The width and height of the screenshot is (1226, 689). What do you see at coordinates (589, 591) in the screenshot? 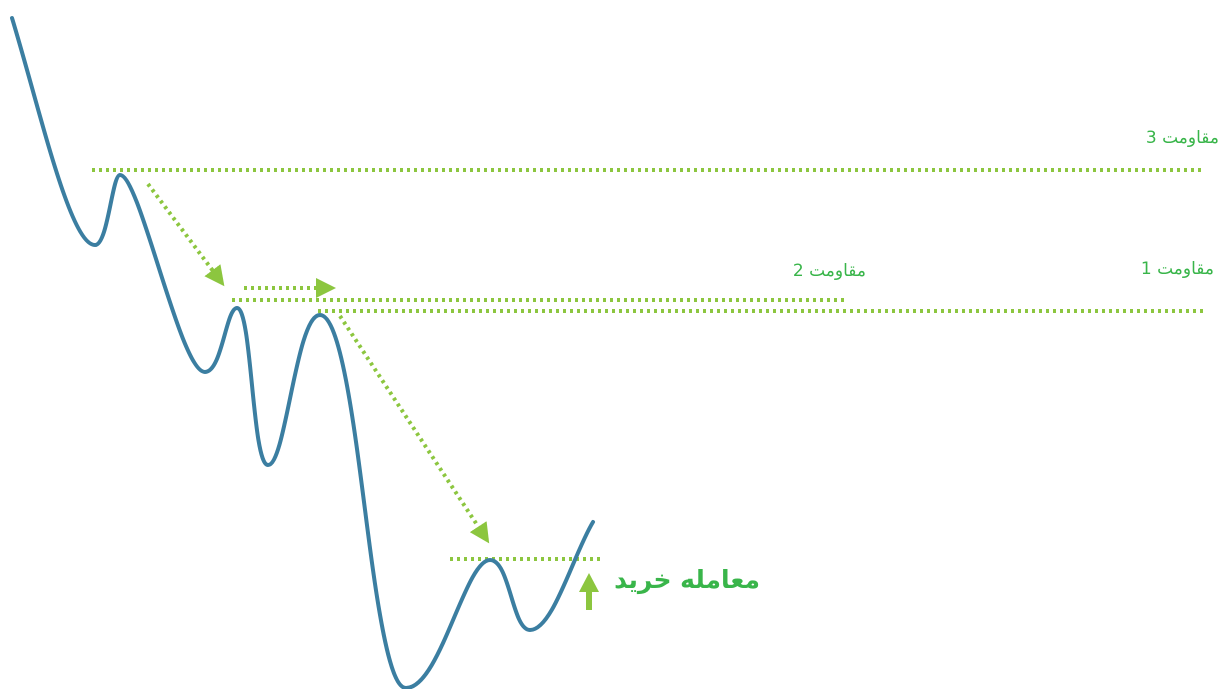
I see `arrow-up-icon` at bounding box center [589, 591].